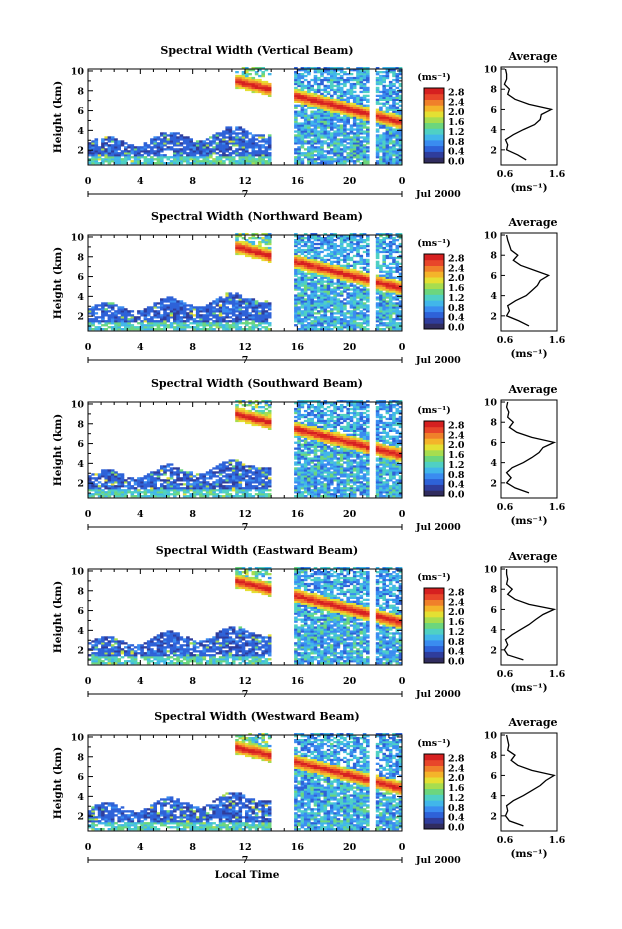 Image resolution: width=622 pixels, height=929 pixels. I want to click on inset-y-tick-label: 2, so click(493, 150).